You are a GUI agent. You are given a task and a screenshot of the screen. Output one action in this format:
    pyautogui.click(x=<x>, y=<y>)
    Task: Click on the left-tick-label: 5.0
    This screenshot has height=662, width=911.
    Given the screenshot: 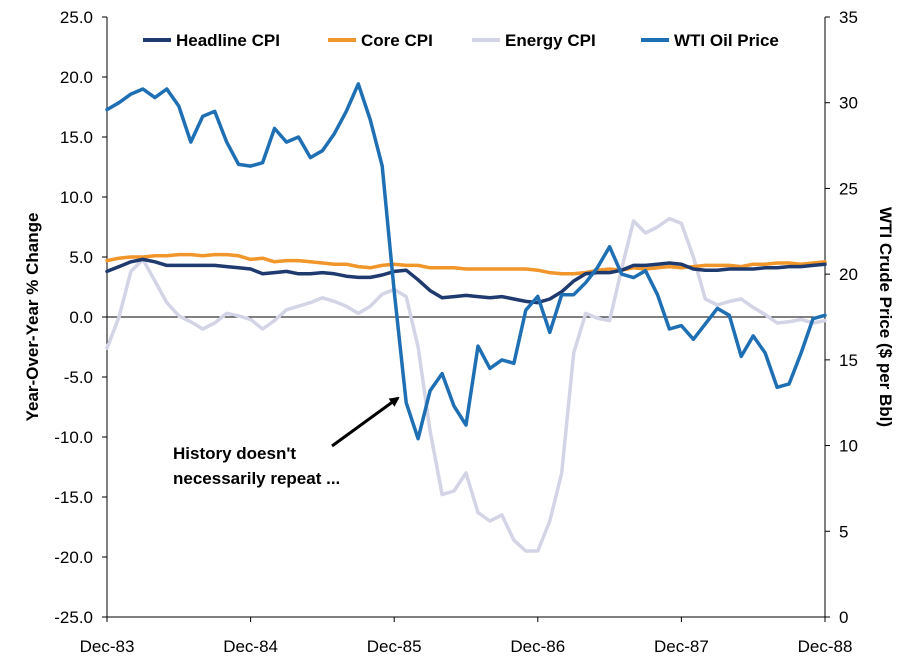 What is the action you would take?
    pyautogui.click(x=81, y=257)
    